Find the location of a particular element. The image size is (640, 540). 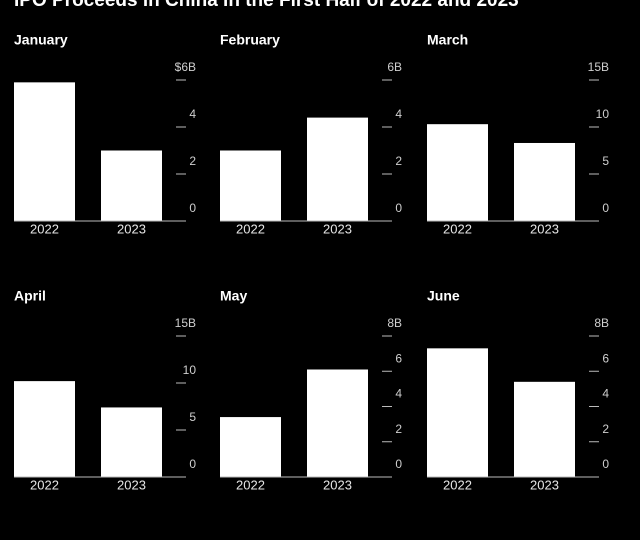

panel-title: April is located at coordinates (30, 296).